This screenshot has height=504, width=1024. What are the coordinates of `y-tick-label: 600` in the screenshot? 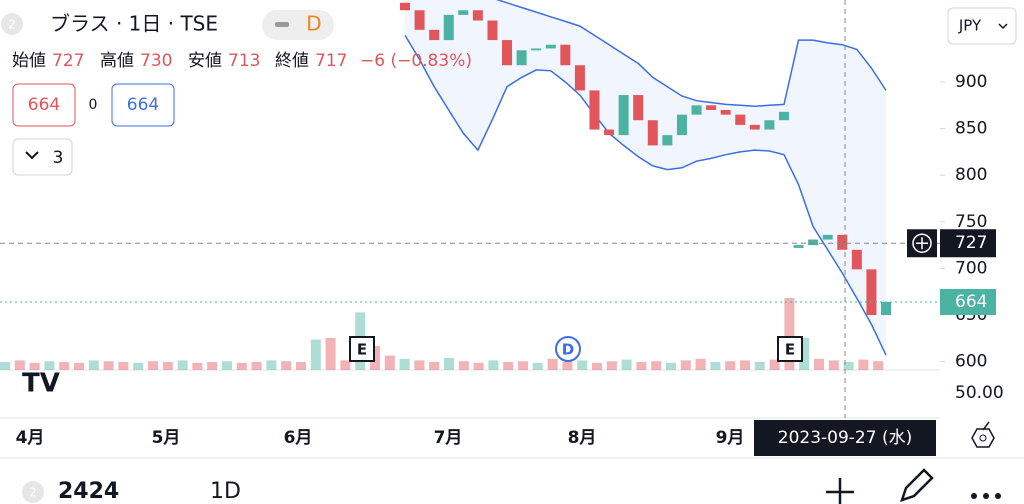 It's located at (971, 362).